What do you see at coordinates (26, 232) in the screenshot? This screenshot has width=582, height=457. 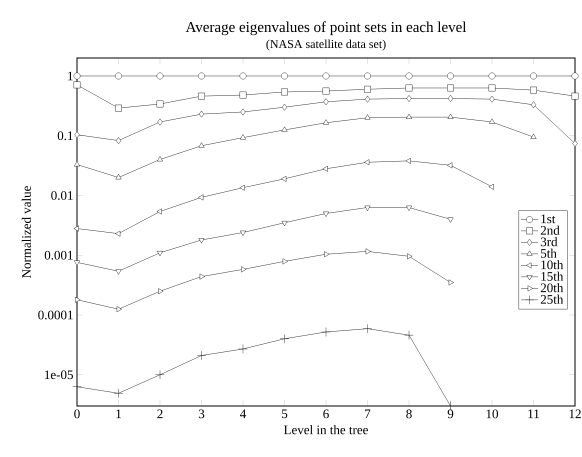 I see `y-axis-title: Normalized value` at bounding box center [26, 232].